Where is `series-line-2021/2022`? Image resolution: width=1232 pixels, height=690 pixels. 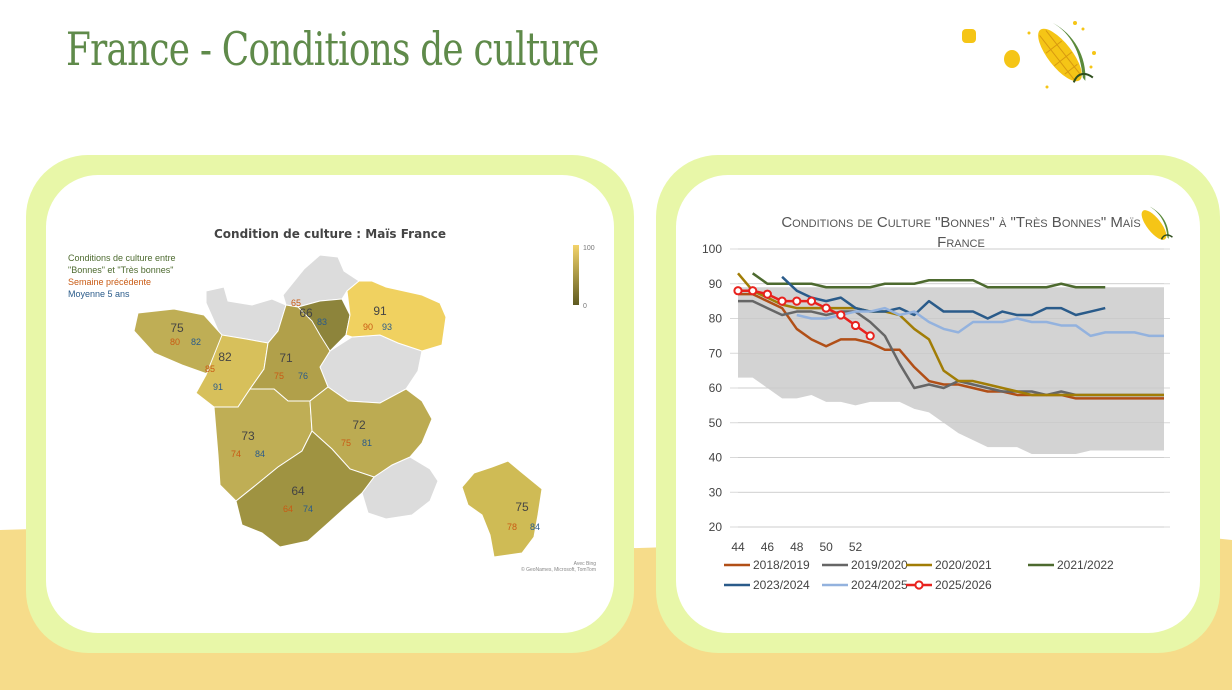 series-line-2021/2022 is located at coordinates (928, 280).